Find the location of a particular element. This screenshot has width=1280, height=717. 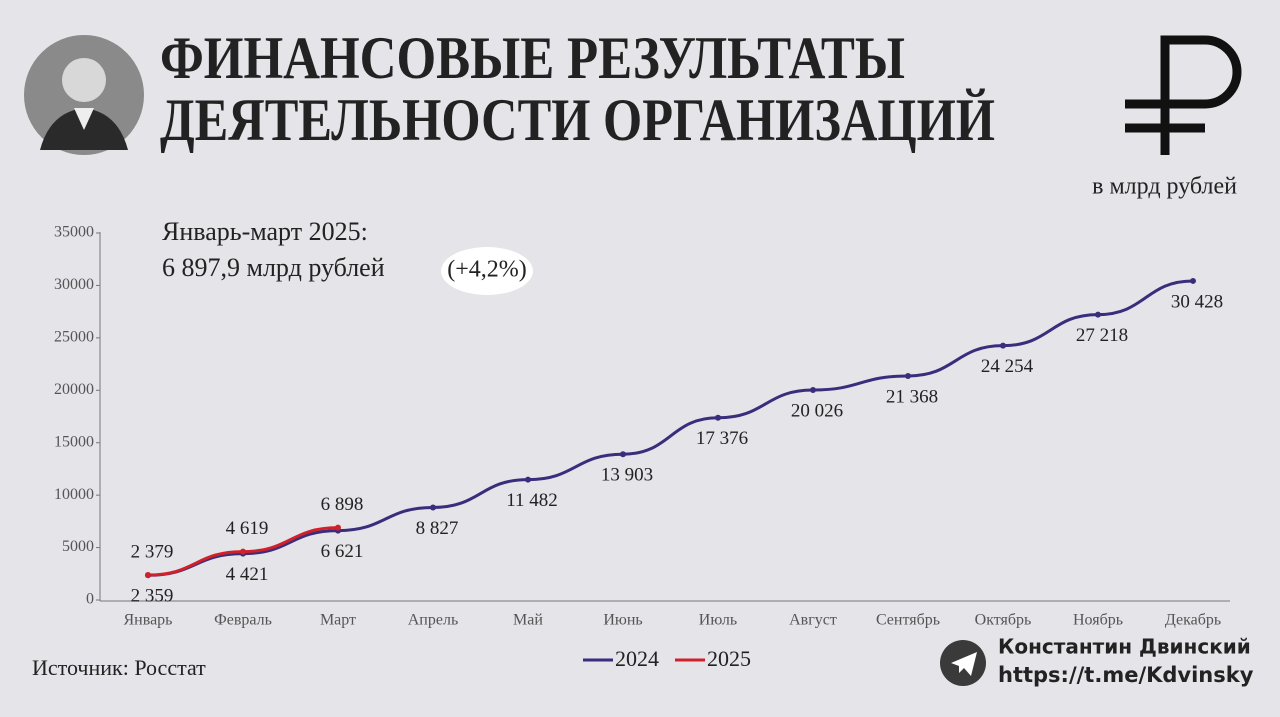

x-tick-label: Октябрь is located at coordinates (1003, 620).